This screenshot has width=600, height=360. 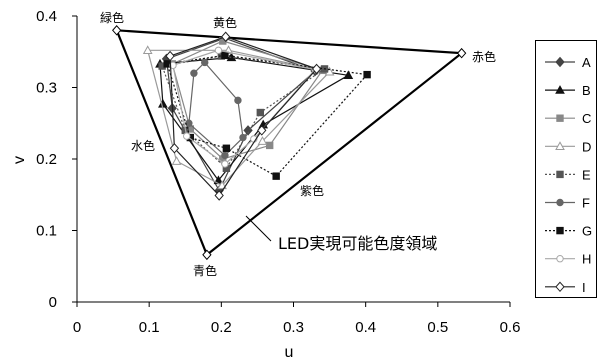 I want to click on legend-label: F, so click(x=586, y=203).